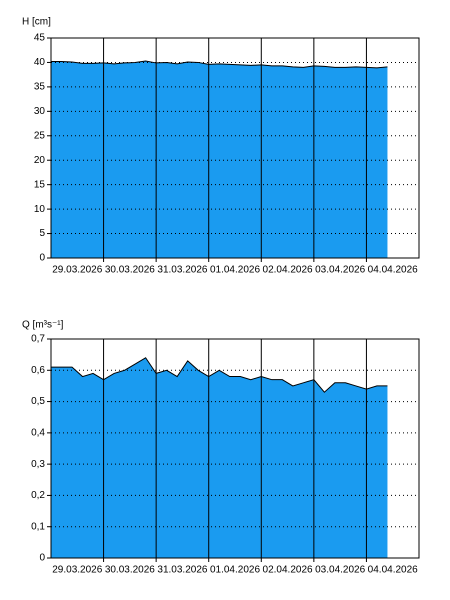 Image resolution: width=450 pixels, height=600 pixels. Describe the element at coordinates (38, 339) in the screenshot. I see `y-tick-label: 0,7` at that location.